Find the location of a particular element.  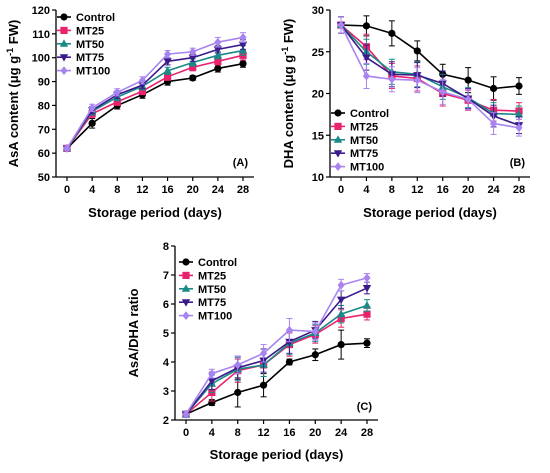

y-tick-label: 80 is located at coordinates (44, 106).